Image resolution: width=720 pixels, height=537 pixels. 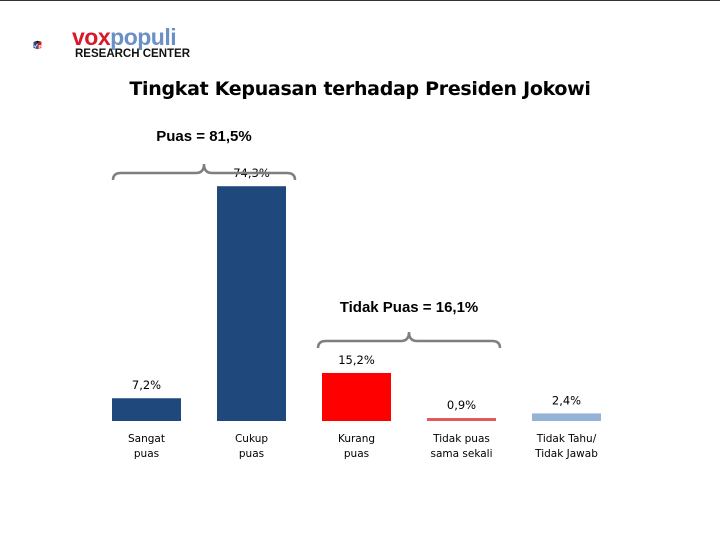 What do you see at coordinates (251, 439) in the screenshot?
I see `category-label: Cukup` at bounding box center [251, 439].